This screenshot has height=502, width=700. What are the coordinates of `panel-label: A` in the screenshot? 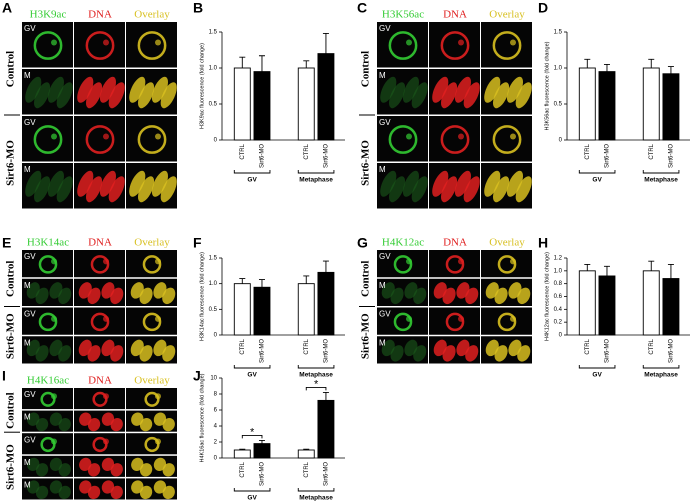 It's located at (7, 8).